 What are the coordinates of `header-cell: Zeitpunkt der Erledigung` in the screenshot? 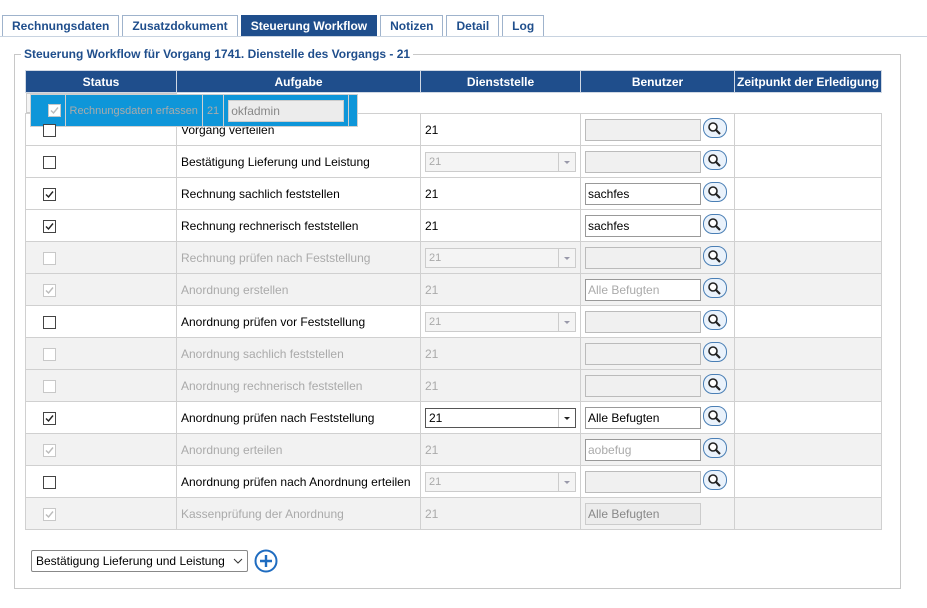 It's located at (808, 82).